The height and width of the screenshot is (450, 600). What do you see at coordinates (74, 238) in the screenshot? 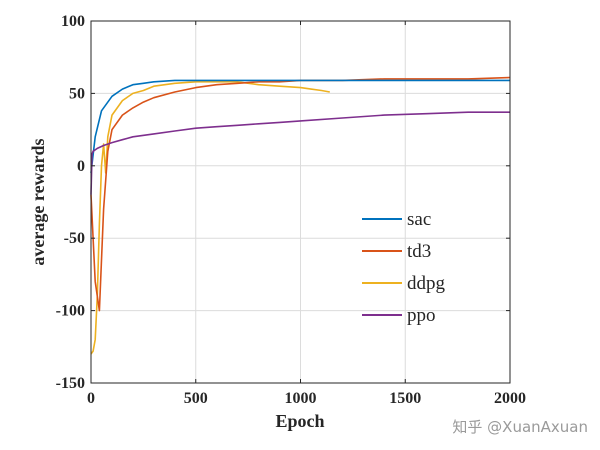
I see `y-tick-label: -50` at bounding box center [74, 238].